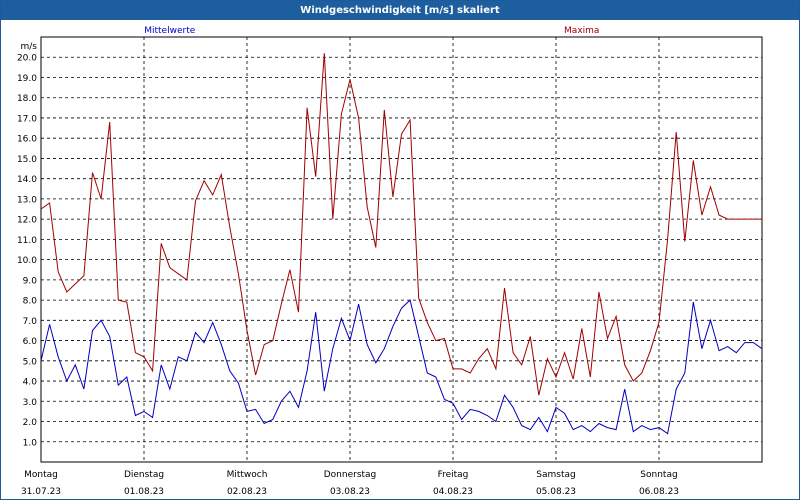 Image resolution: width=800 pixels, height=500 pixels. Describe the element at coordinates (27, 160) in the screenshot. I see `y-tick-label: 15.0` at that location.